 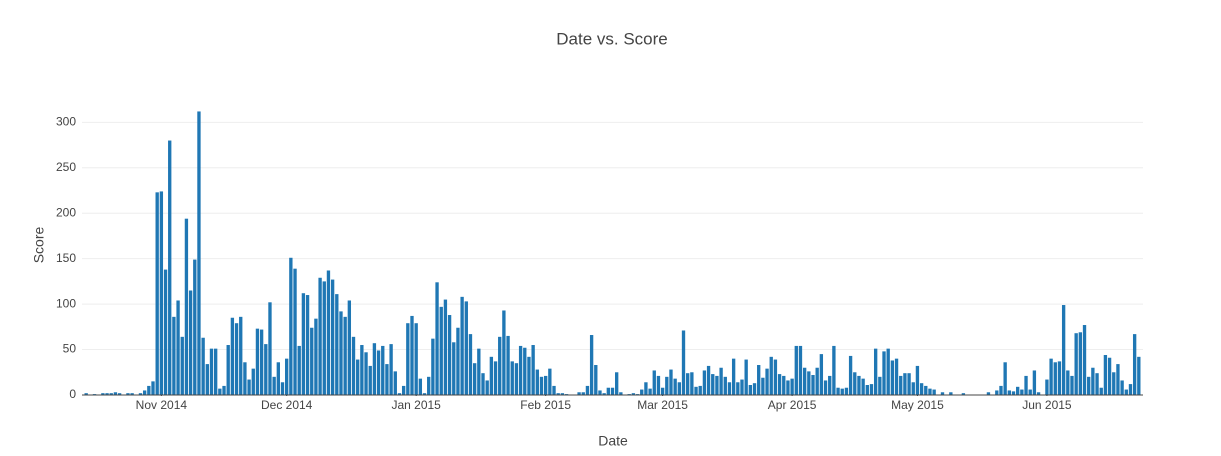 What do you see at coordinates (70, 349) in the screenshot?
I see `y-tick-label: 50` at bounding box center [70, 349].